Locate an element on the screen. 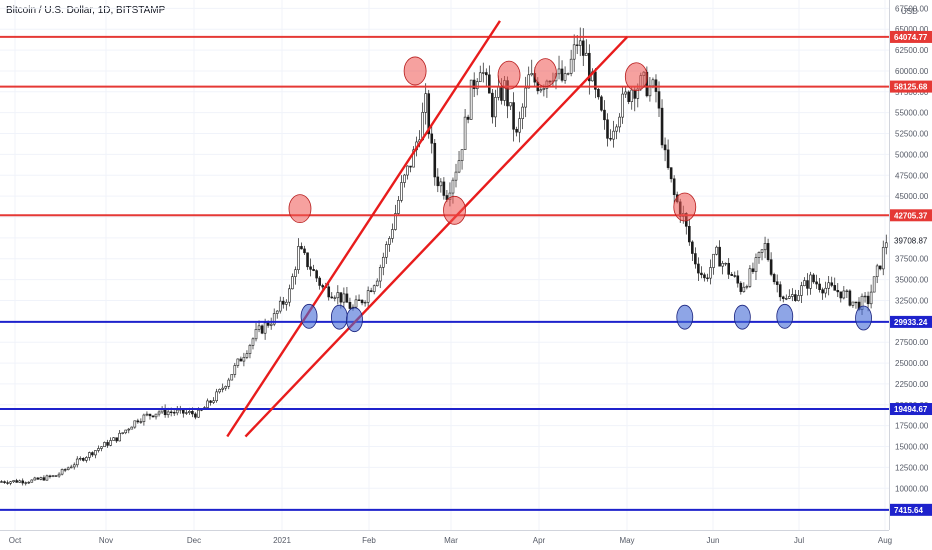  y-tick-label: 10000.00 is located at coordinates (912, 488).